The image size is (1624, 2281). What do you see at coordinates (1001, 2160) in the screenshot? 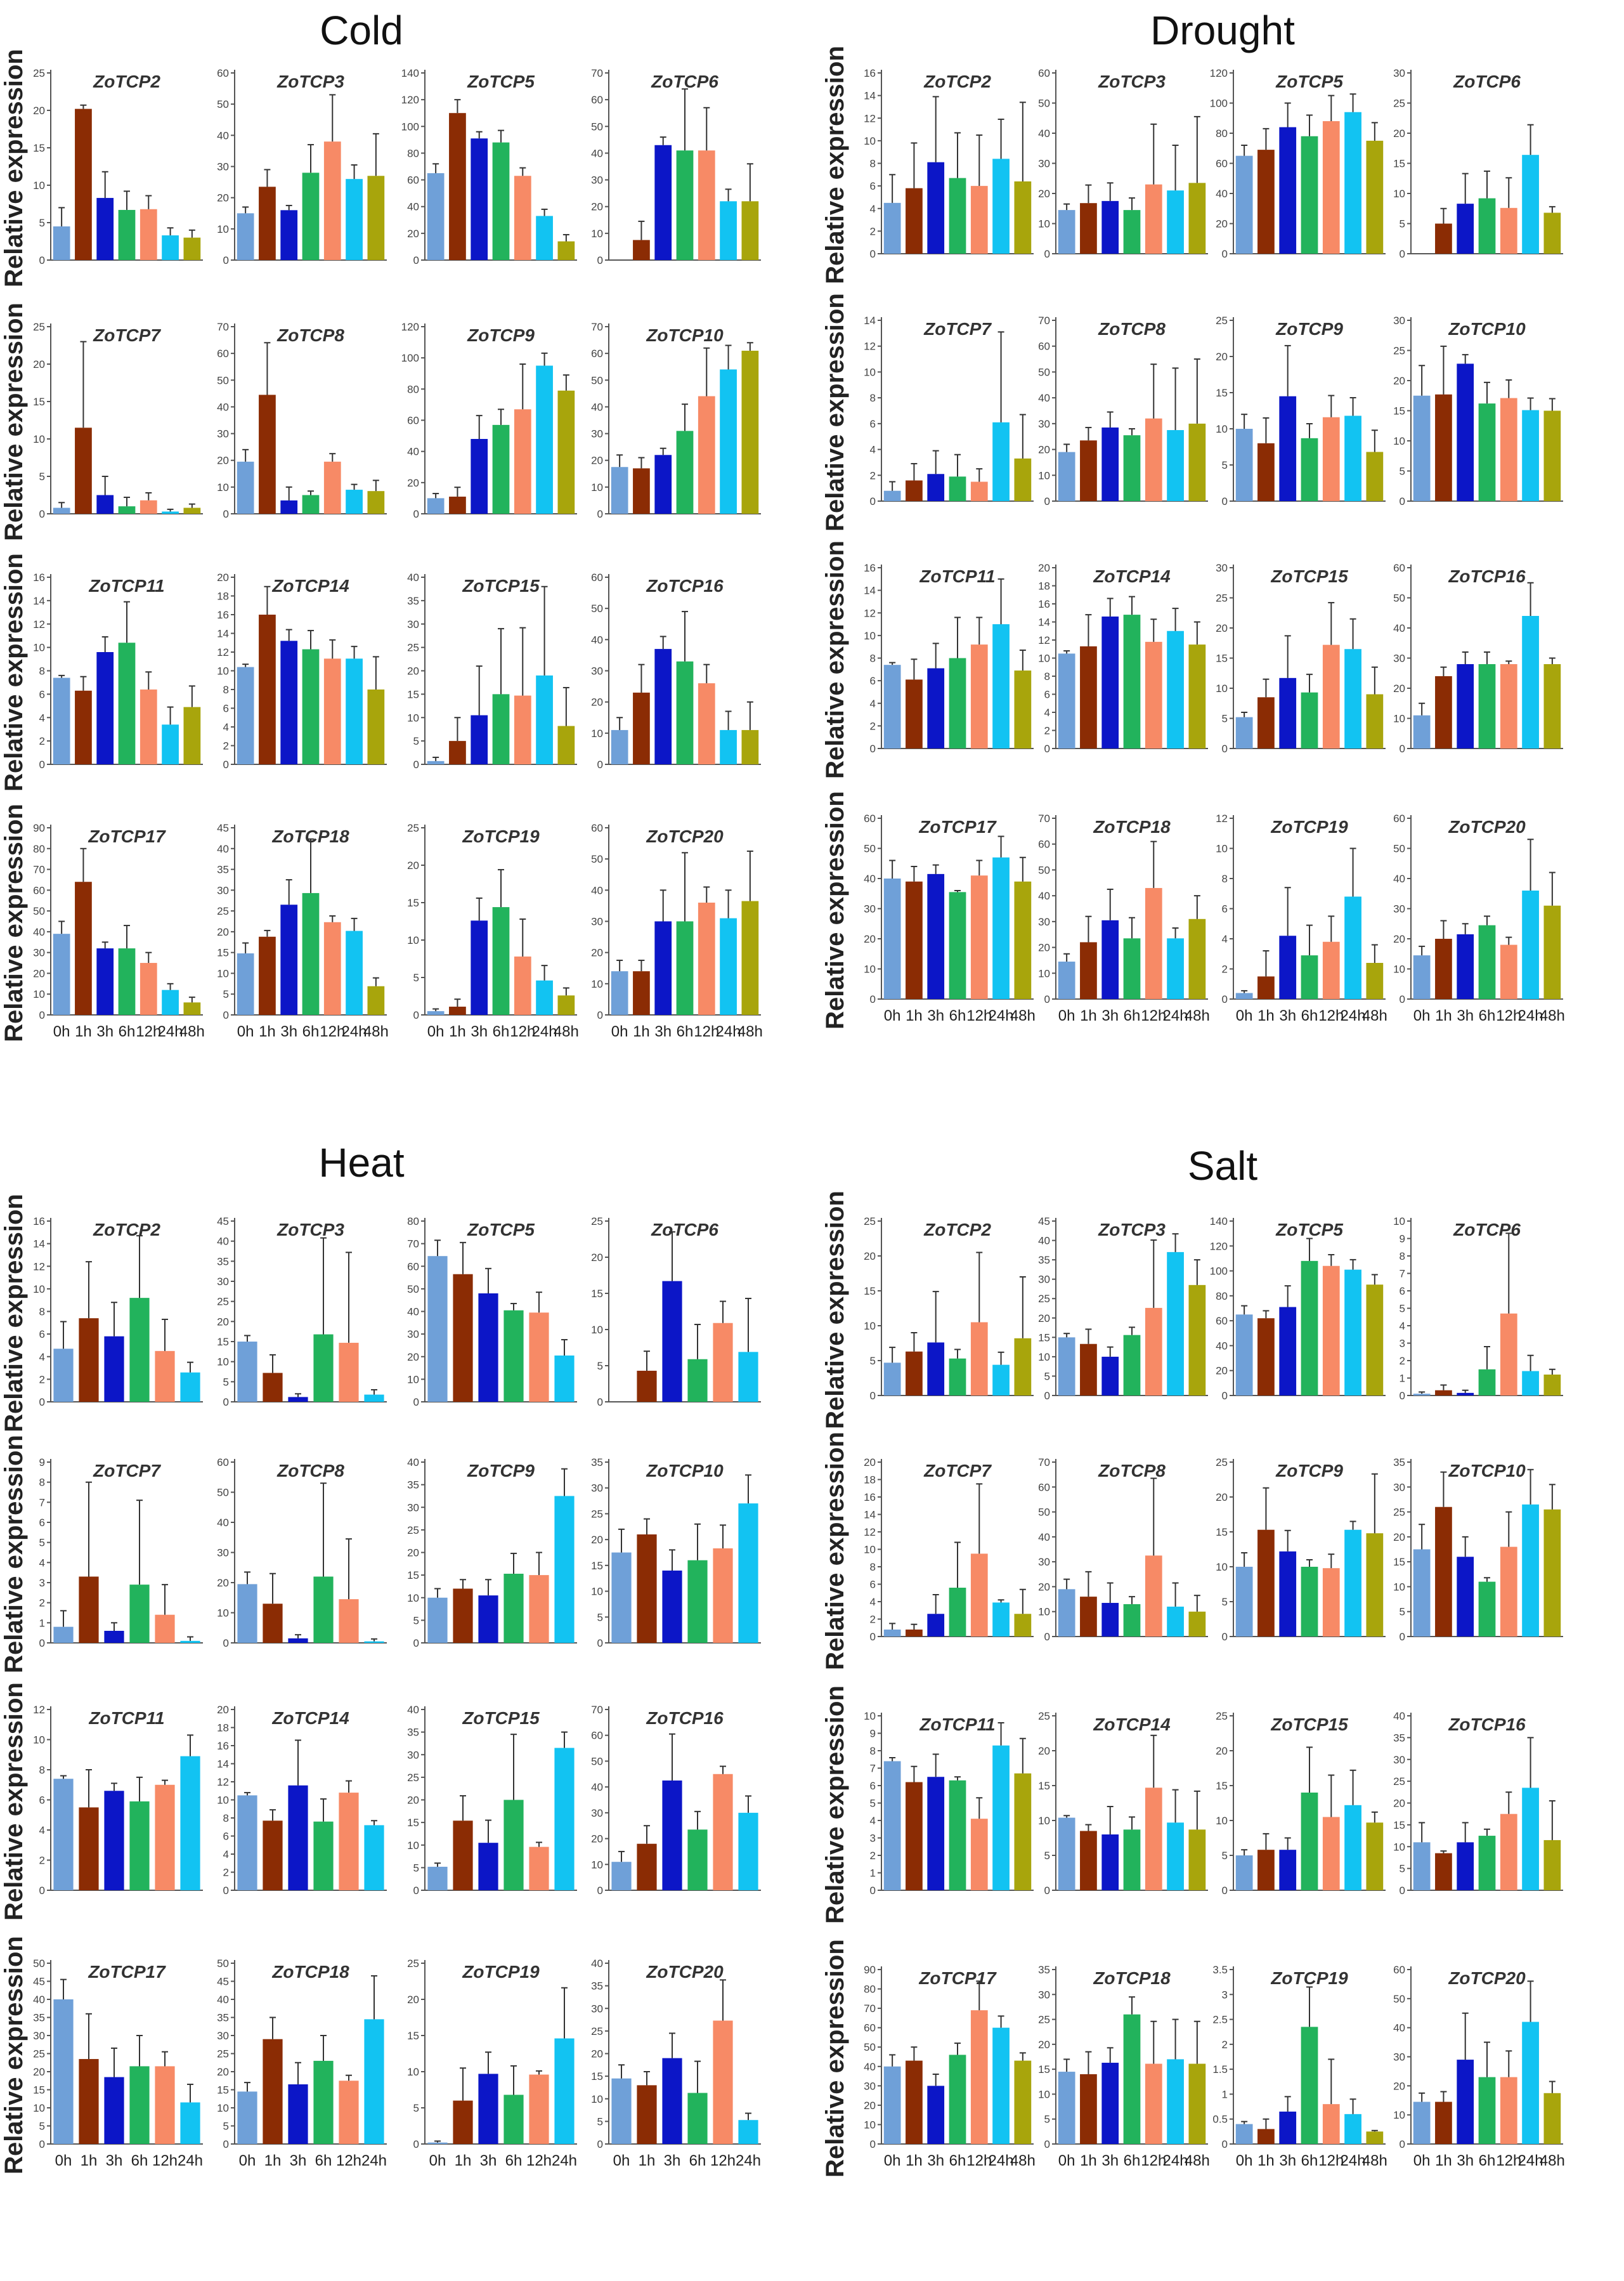
I see `x-tick-label: 24h` at bounding box center [1001, 2160].